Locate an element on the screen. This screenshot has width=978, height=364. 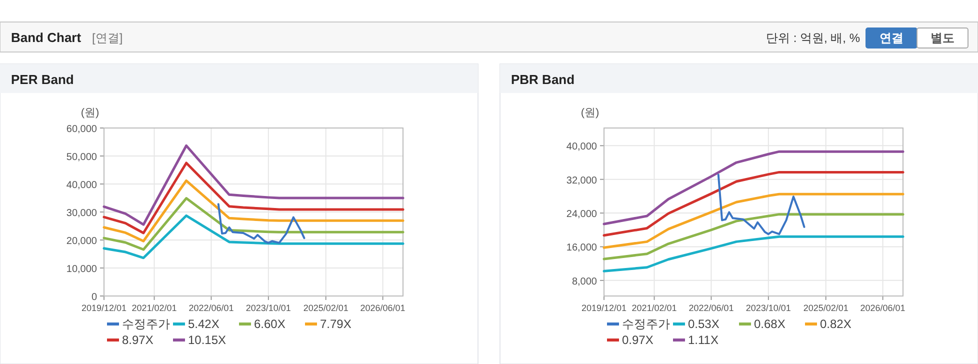
legend-label: 6.60X is located at coordinates (270, 324).